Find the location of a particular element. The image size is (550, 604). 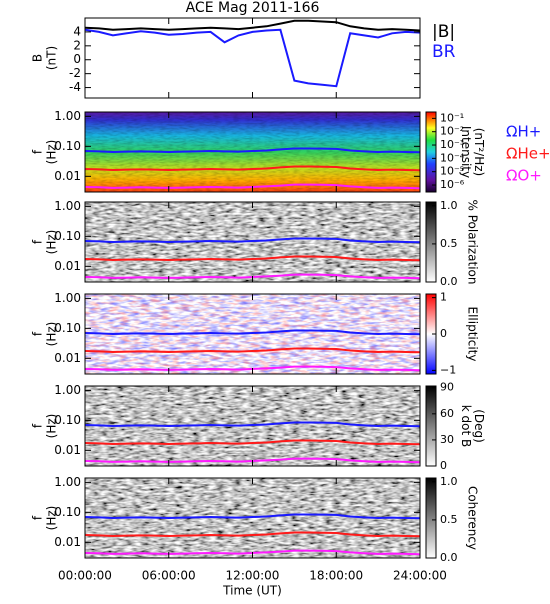

colorbar-label: Ellipticity is located at coordinates (473, 334).